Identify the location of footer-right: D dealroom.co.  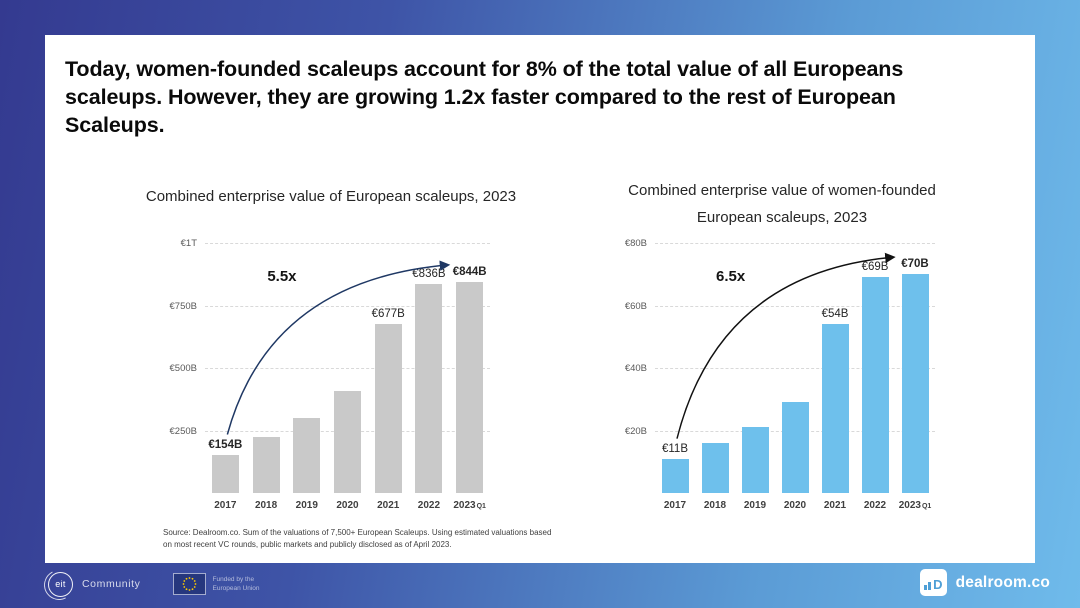
(984, 582).